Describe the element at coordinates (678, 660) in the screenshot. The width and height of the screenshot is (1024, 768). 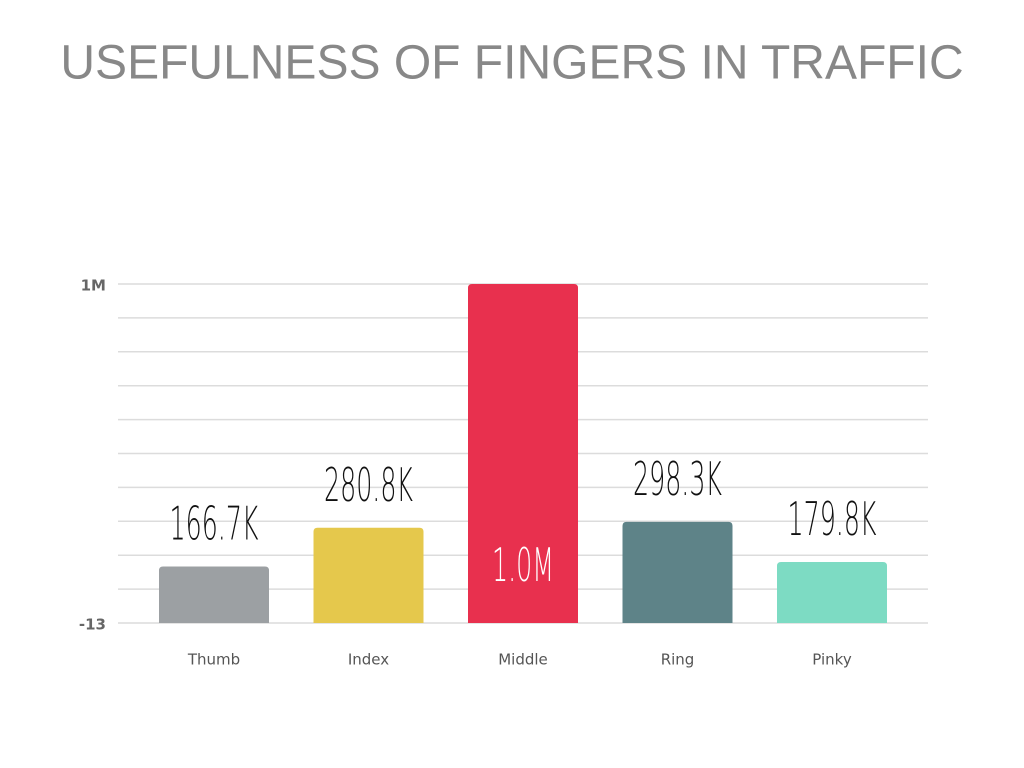
I see `x-tick-label: Ring` at that location.